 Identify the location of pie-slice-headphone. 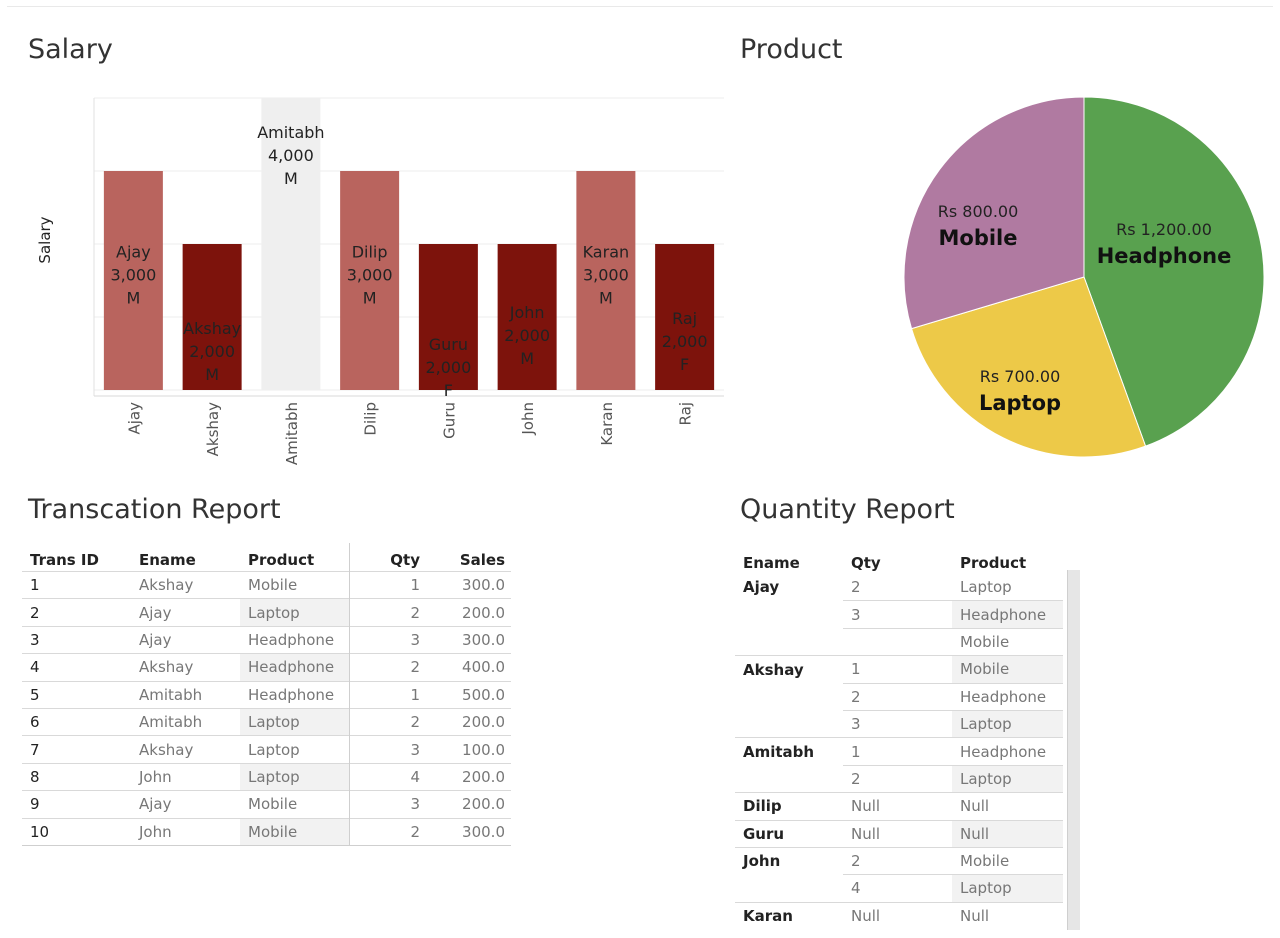
(1174, 271).